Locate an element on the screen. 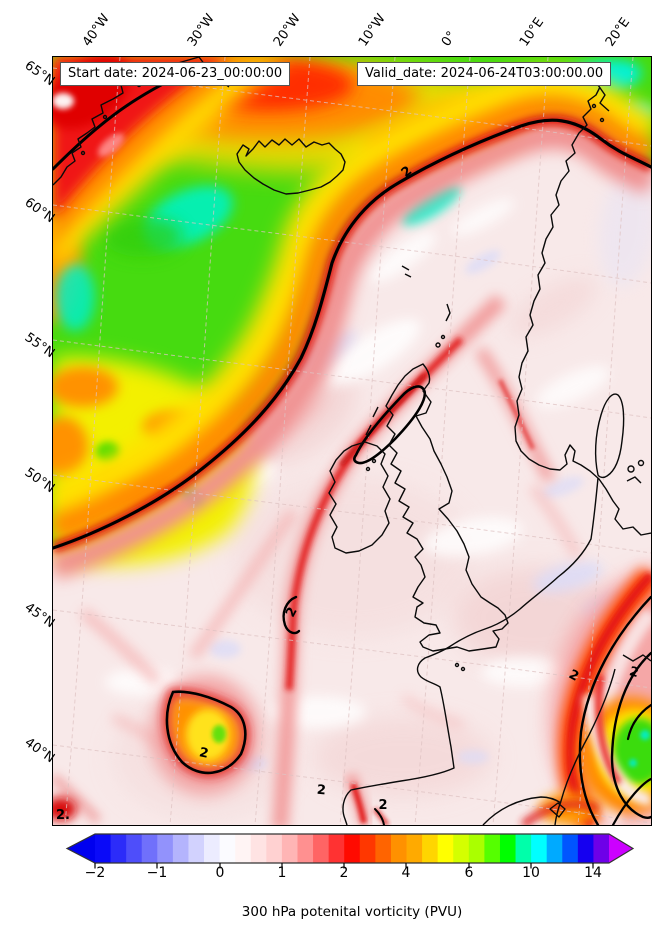 This screenshot has width=659, height=936. colorbar-tick-label: −2 is located at coordinates (95, 873).